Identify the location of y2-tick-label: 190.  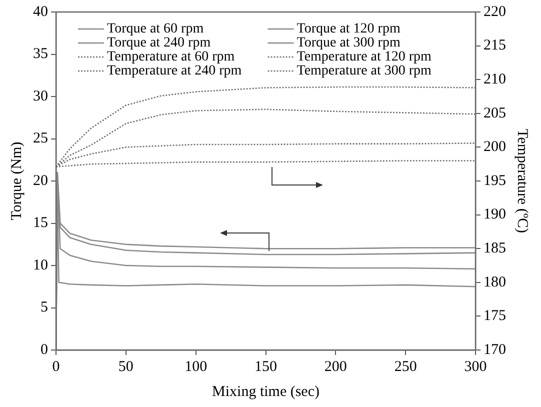
(495, 214).